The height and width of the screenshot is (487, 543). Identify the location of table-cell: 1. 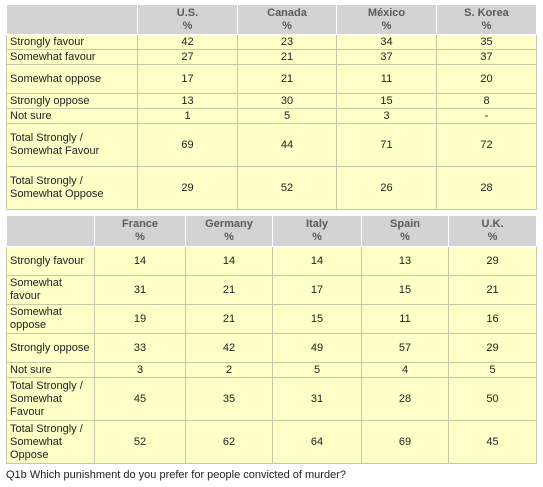
(187, 116).